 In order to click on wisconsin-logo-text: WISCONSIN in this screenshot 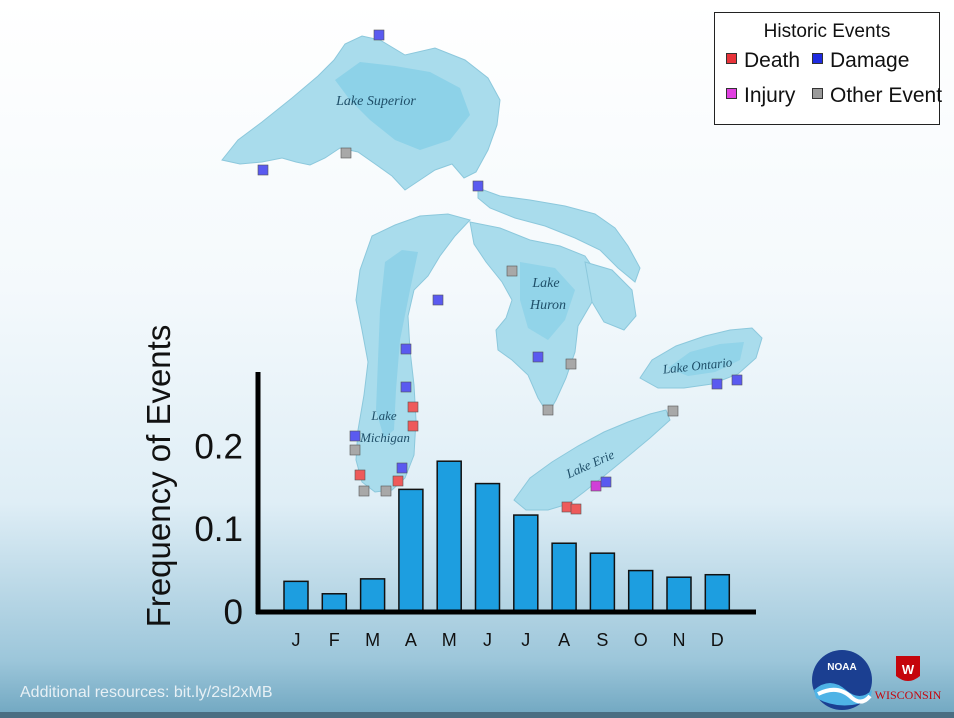, I will do `click(908, 695)`.